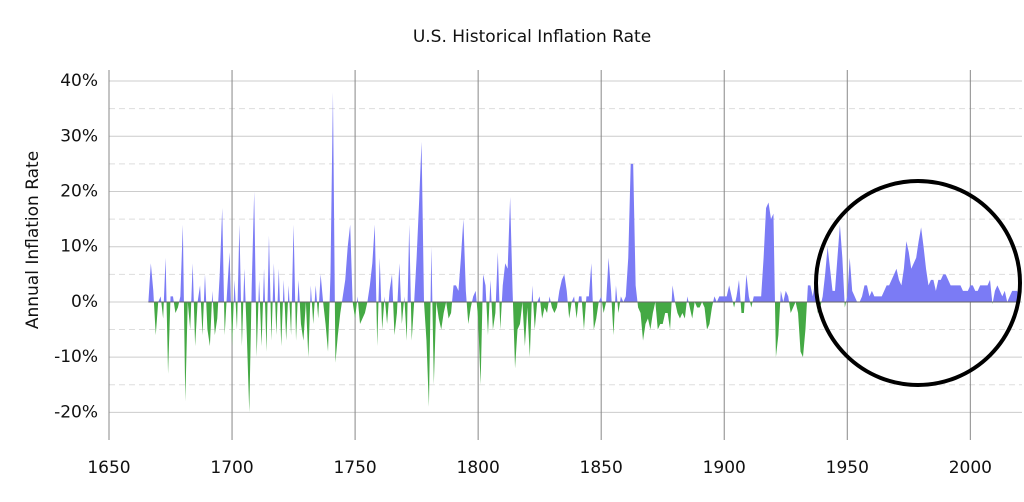  Describe the element at coordinates (108, 468) in the screenshot. I see `x-tick-label: 1650` at that location.